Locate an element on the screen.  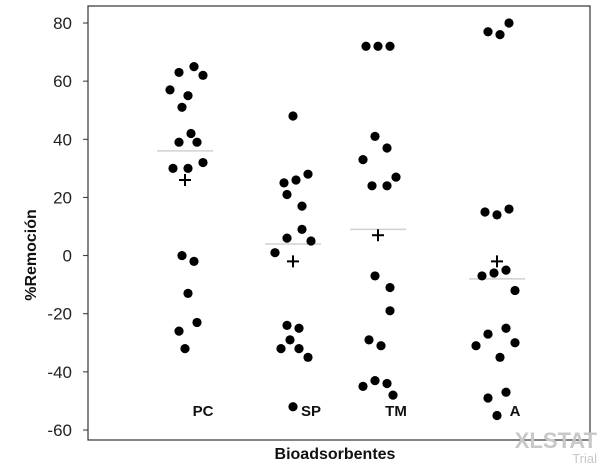
y-tick-label: -40 is located at coordinates (59, 372).